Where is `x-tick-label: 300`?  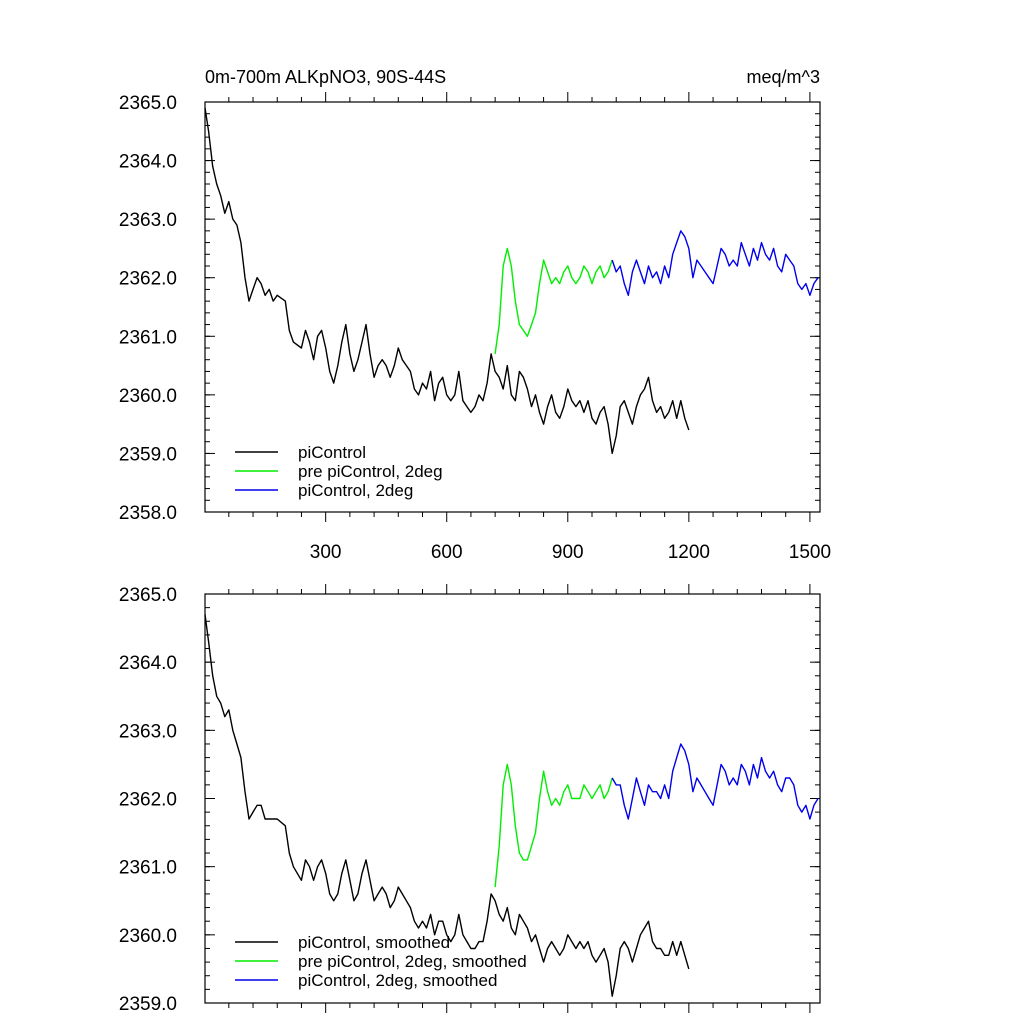
x-tick-label: 300 is located at coordinates (326, 552).